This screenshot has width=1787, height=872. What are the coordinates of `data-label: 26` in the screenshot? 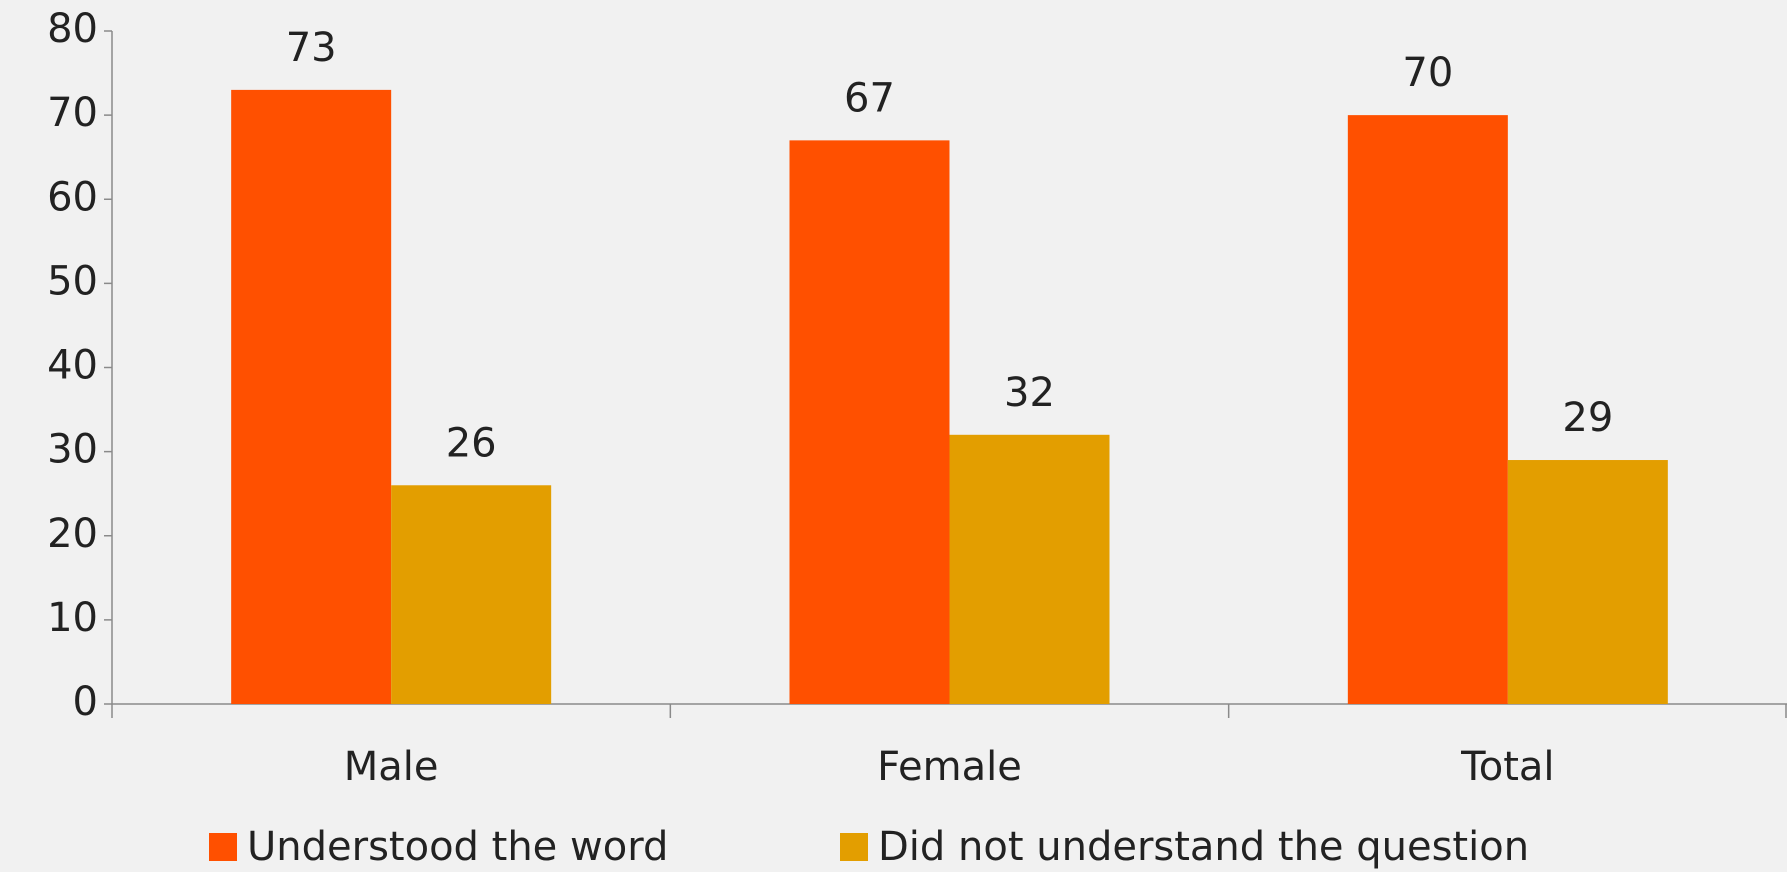 It's located at (471, 443).